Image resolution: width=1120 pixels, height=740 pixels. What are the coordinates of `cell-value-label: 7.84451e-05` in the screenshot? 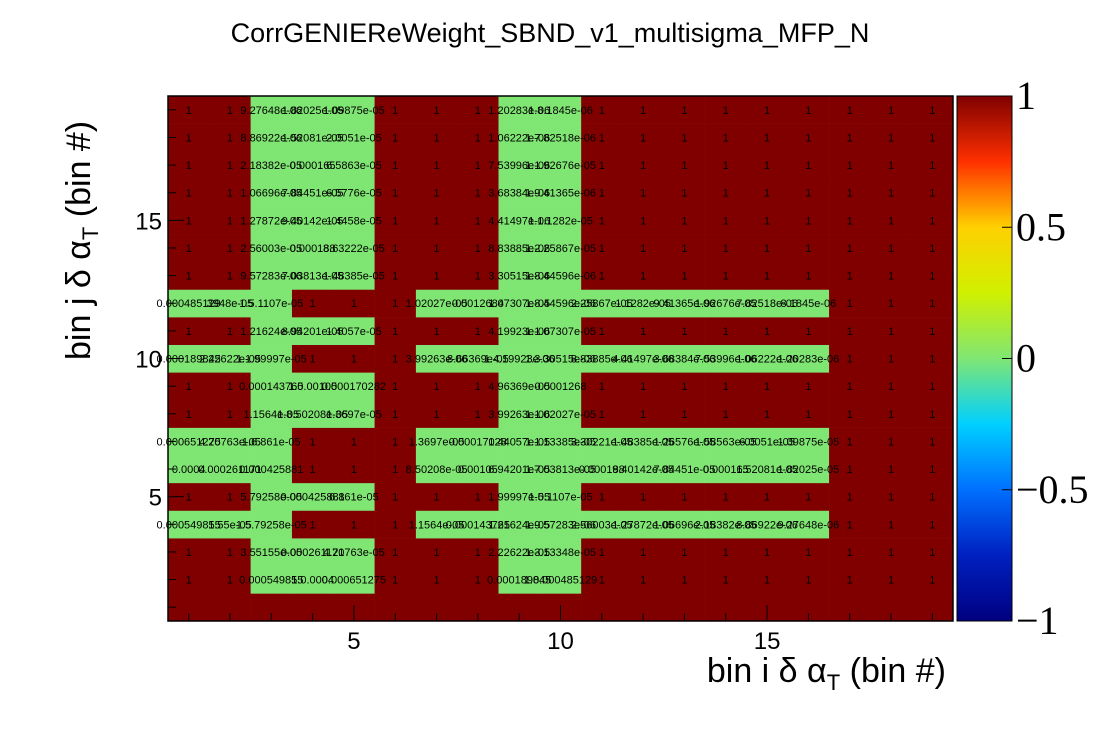 It's located at (685, 470).